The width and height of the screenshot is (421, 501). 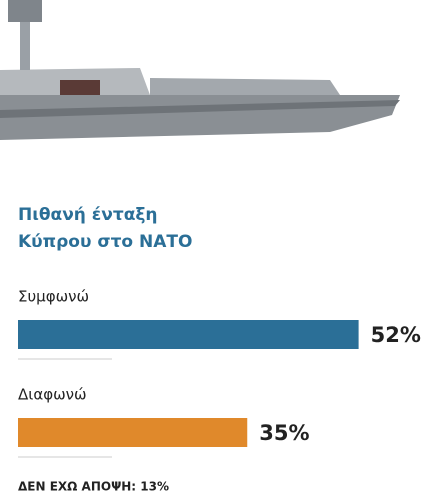 What do you see at coordinates (396, 335) in the screenshot?
I see `value-label: 52%` at bounding box center [396, 335].